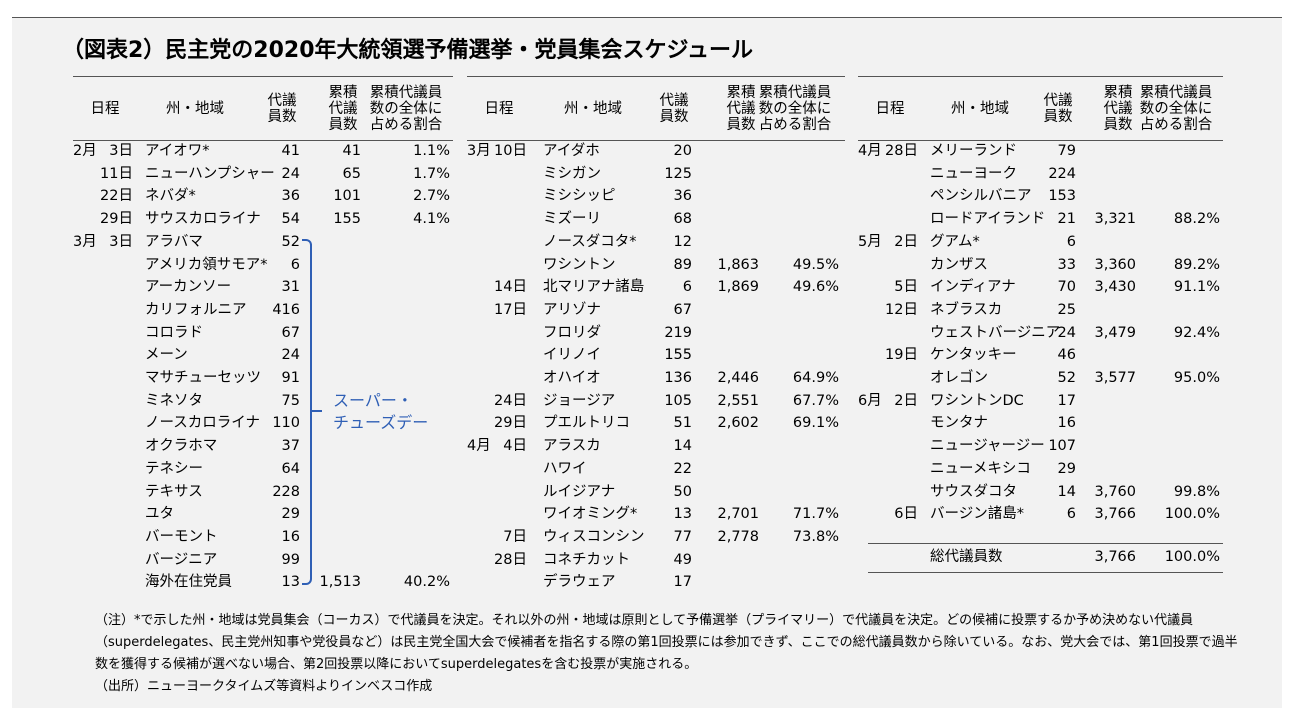 The image size is (1295, 720). Describe the element at coordinates (431, 173) in the screenshot. I see `row-share: 1.7%` at that location.